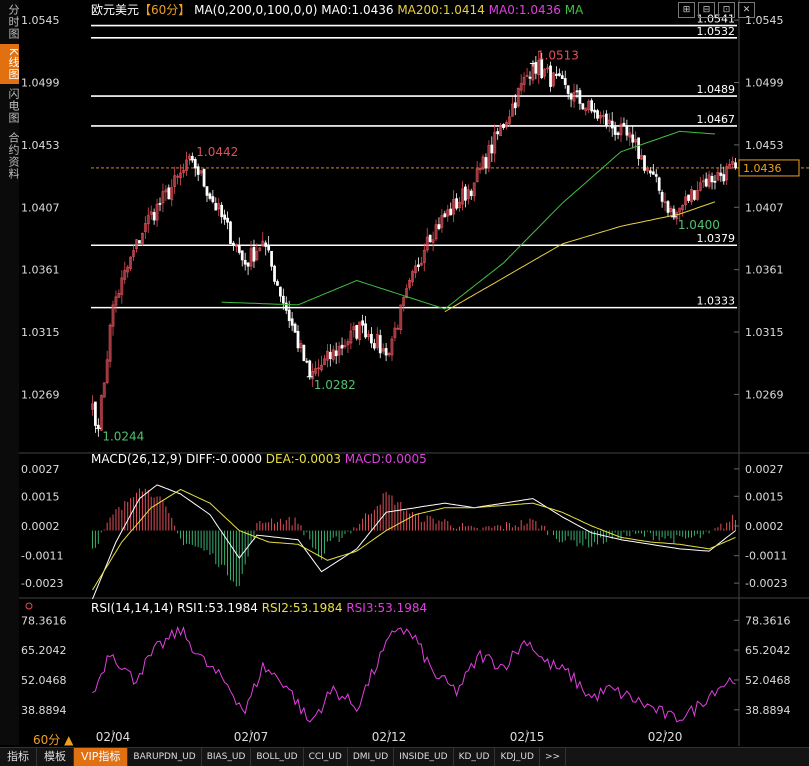 The width and height of the screenshot is (809, 766). Describe the element at coordinates (764, 469) in the screenshot. I see `macd-right-tick-0: 0.0027` at that location.